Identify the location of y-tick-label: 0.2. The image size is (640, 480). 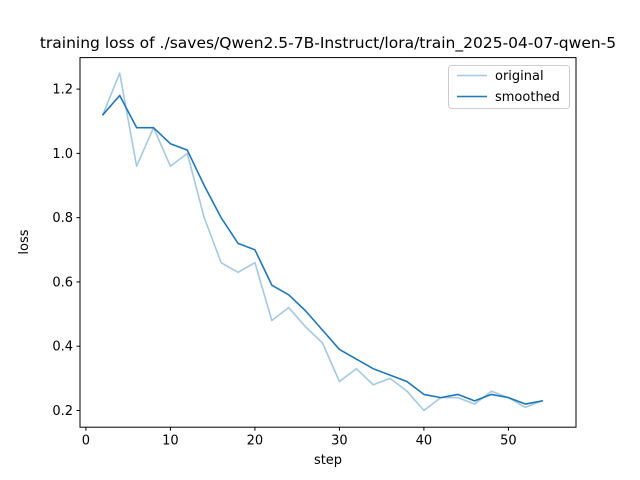
(62, 411).